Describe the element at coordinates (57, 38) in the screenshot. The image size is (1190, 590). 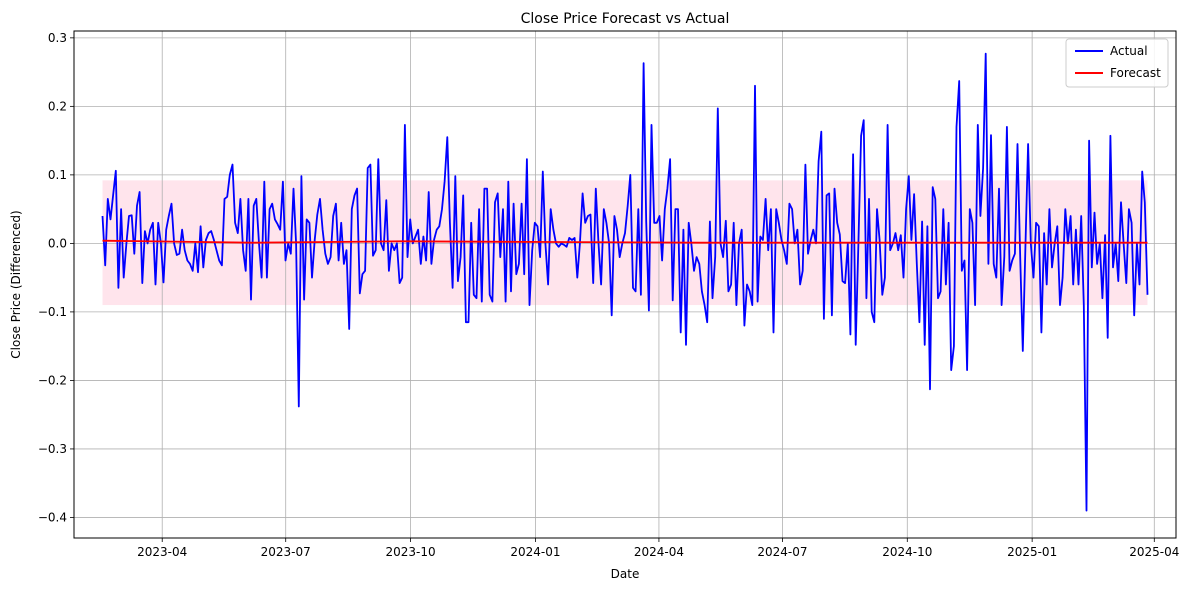
I see `y-tick-label: 0.3` at that location.